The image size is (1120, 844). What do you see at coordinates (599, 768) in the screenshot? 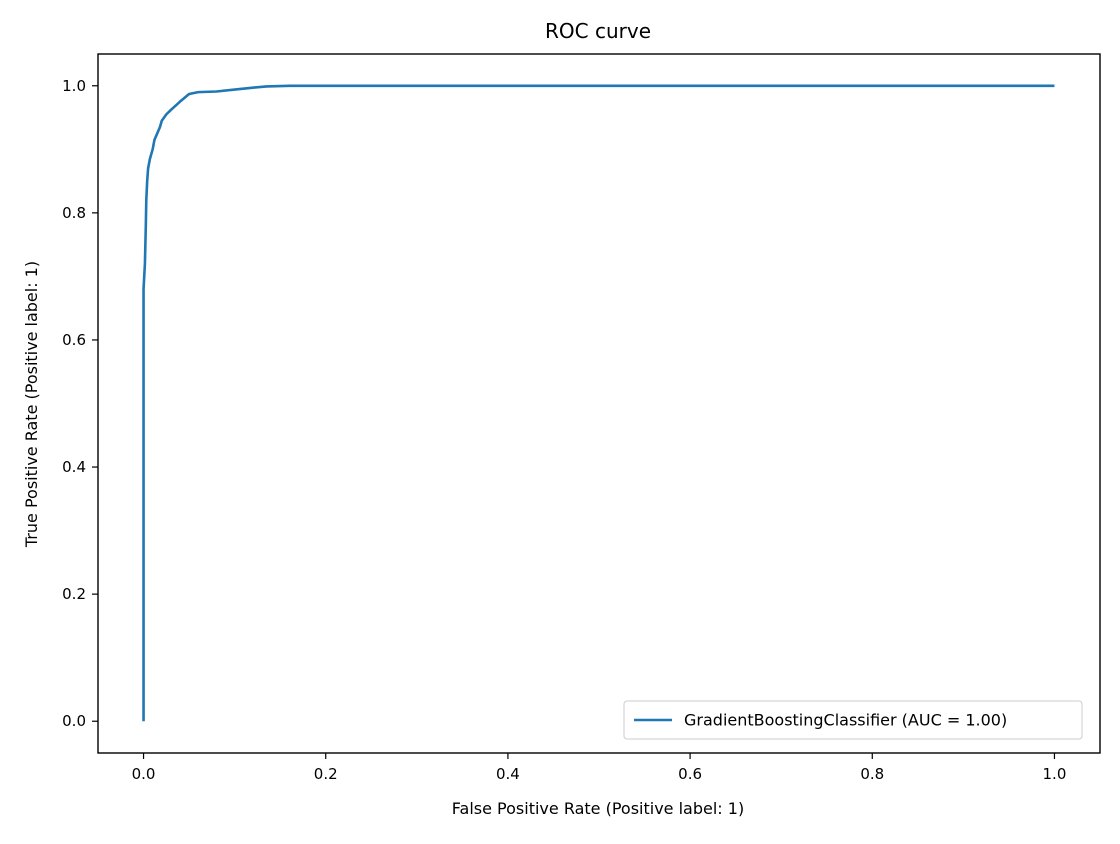
I see `x-axis-ticks: 0.0 0.2 0.4 0.6 0.8 1.0` at bounding box center [599, 768].